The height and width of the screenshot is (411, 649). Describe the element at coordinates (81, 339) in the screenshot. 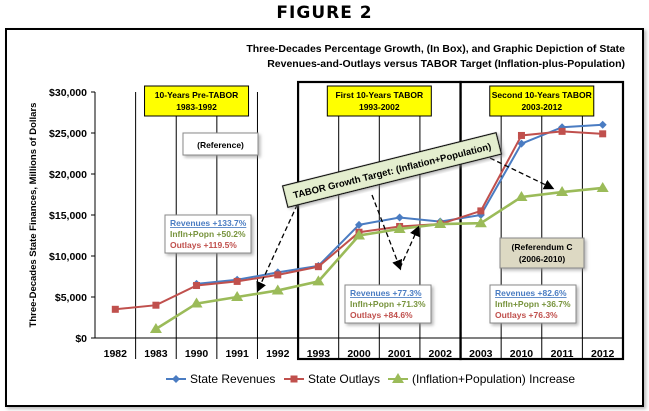

I see `y-tick-label: $0` at that location.